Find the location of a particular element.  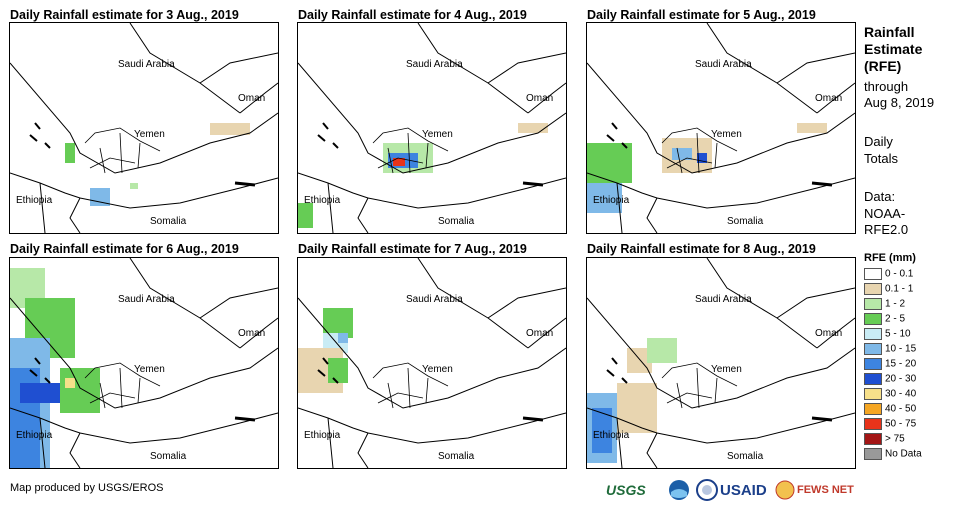

map-panel-aug3: Saudi Arabia Oman Yemen Ethiopia Somalia is located at coordinates (144, 128).